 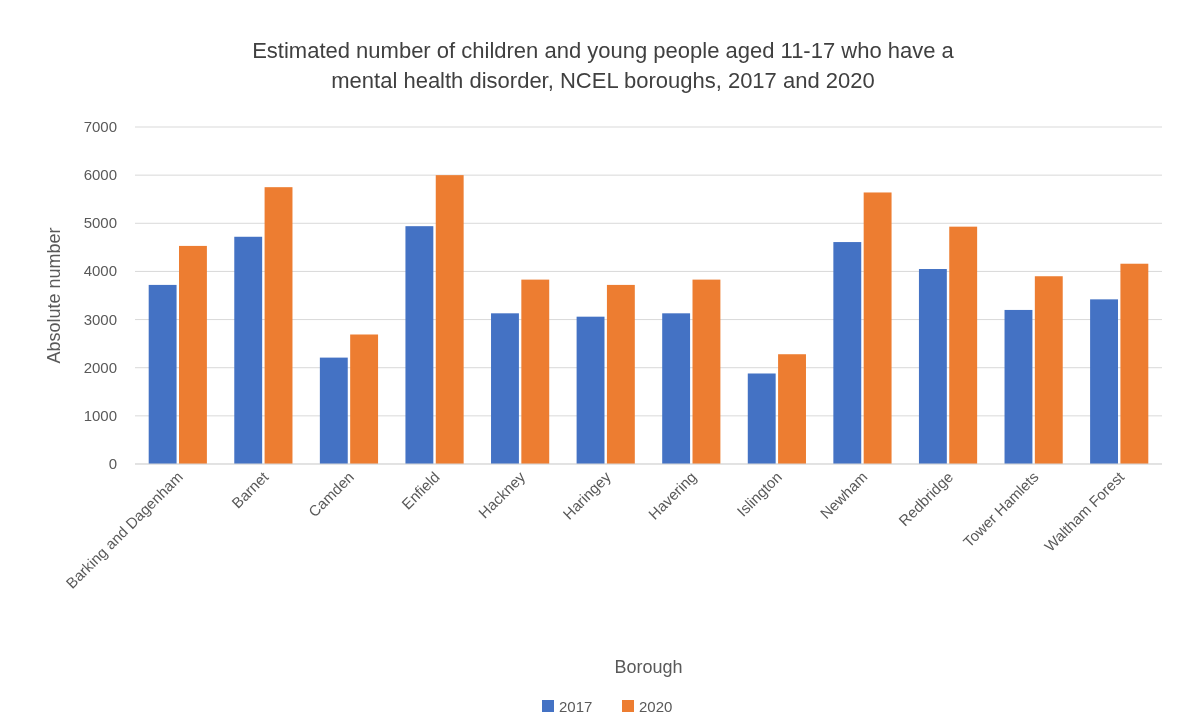 What do you see at coordinates (576, 706) in the screenshot?
I see `legend-label: 2017` at bounding box center [576, 706].